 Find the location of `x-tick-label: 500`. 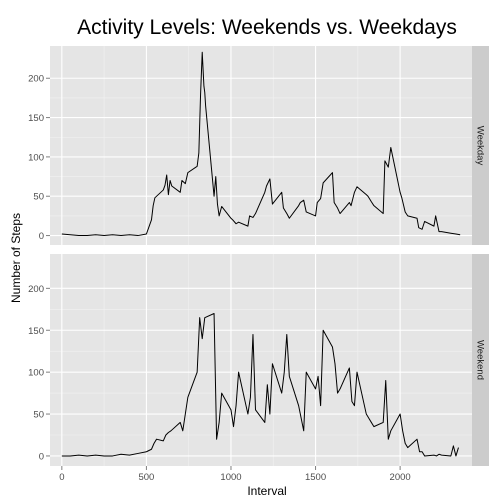

x-tick-label: 500 is located at coordinates (146, 477).